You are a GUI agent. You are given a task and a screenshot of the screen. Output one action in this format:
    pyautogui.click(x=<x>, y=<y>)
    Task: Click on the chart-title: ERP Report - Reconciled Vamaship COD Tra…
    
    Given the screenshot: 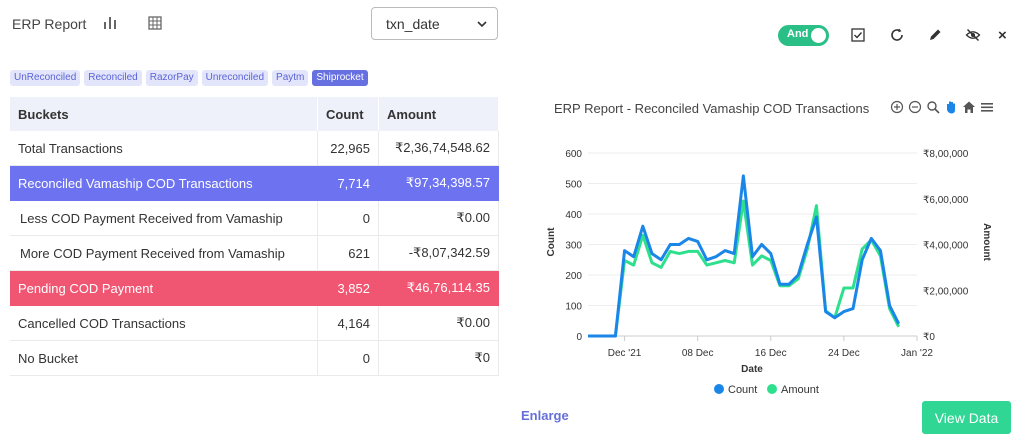 What is the action you would take?
    pyautogui.click(x=712, y=108)
    